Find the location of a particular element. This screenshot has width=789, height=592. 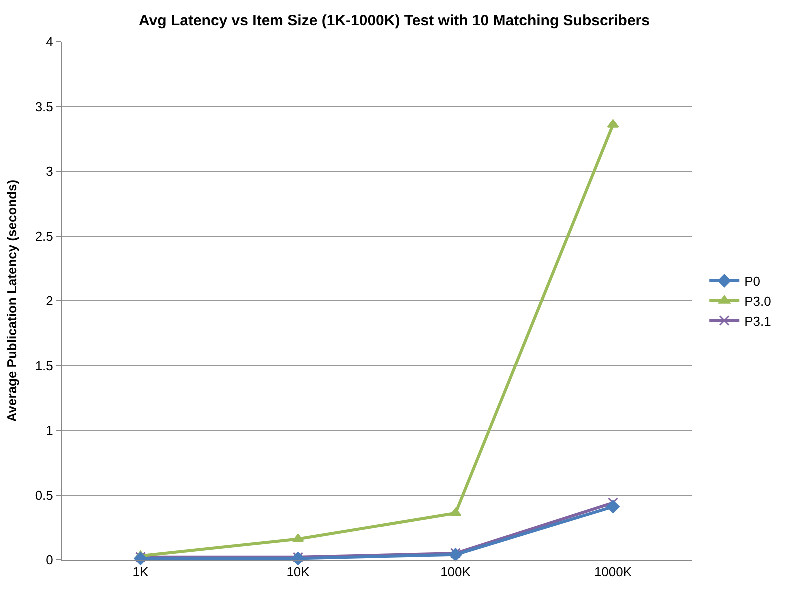

legend-label: P0 is located at coordinates (752, 282).